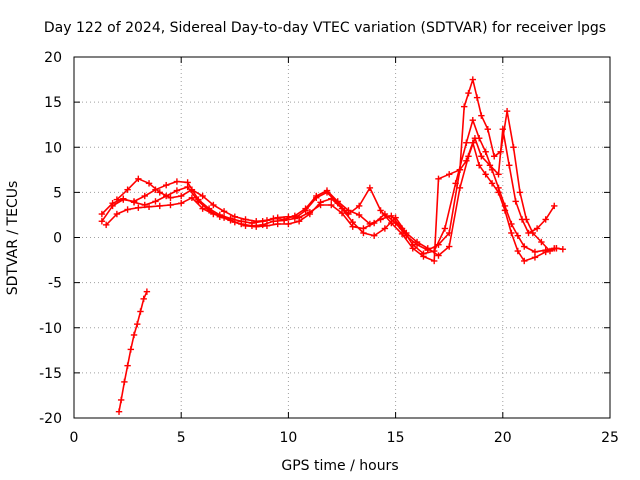  What do you see at coordinates (181, 438) in the screenshot?
I see `x-tick-label: 5` at bounding box center [181, 438].